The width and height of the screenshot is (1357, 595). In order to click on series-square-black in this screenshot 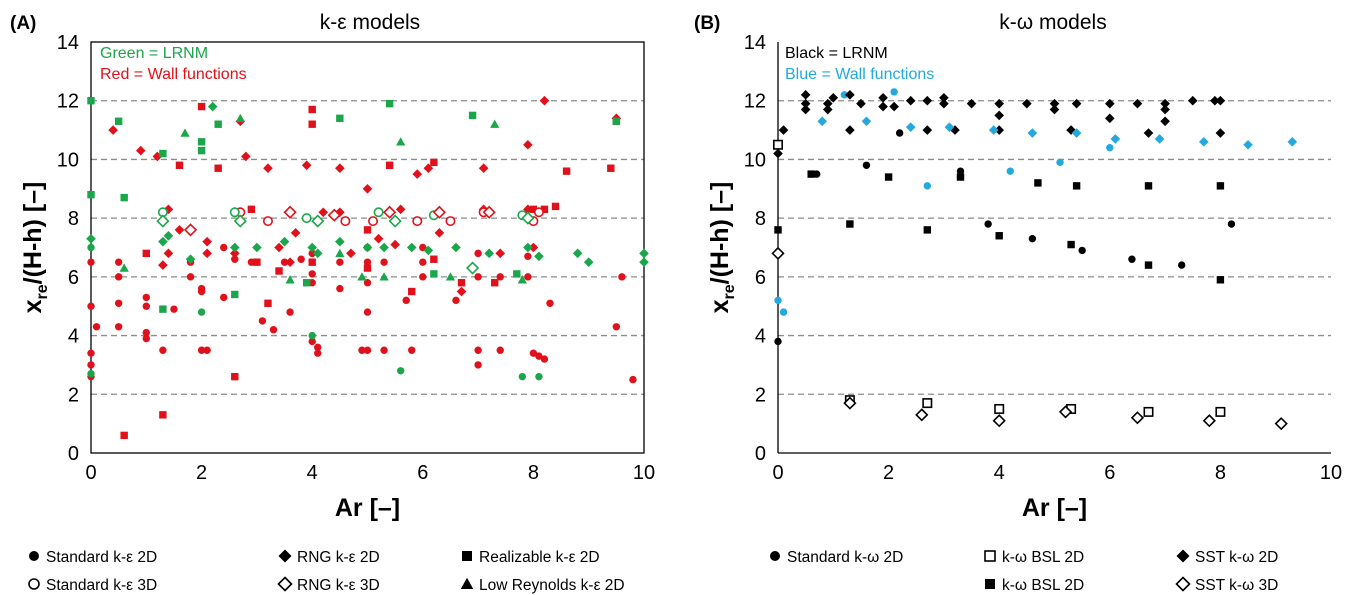, I will do `click(999, 227)`.